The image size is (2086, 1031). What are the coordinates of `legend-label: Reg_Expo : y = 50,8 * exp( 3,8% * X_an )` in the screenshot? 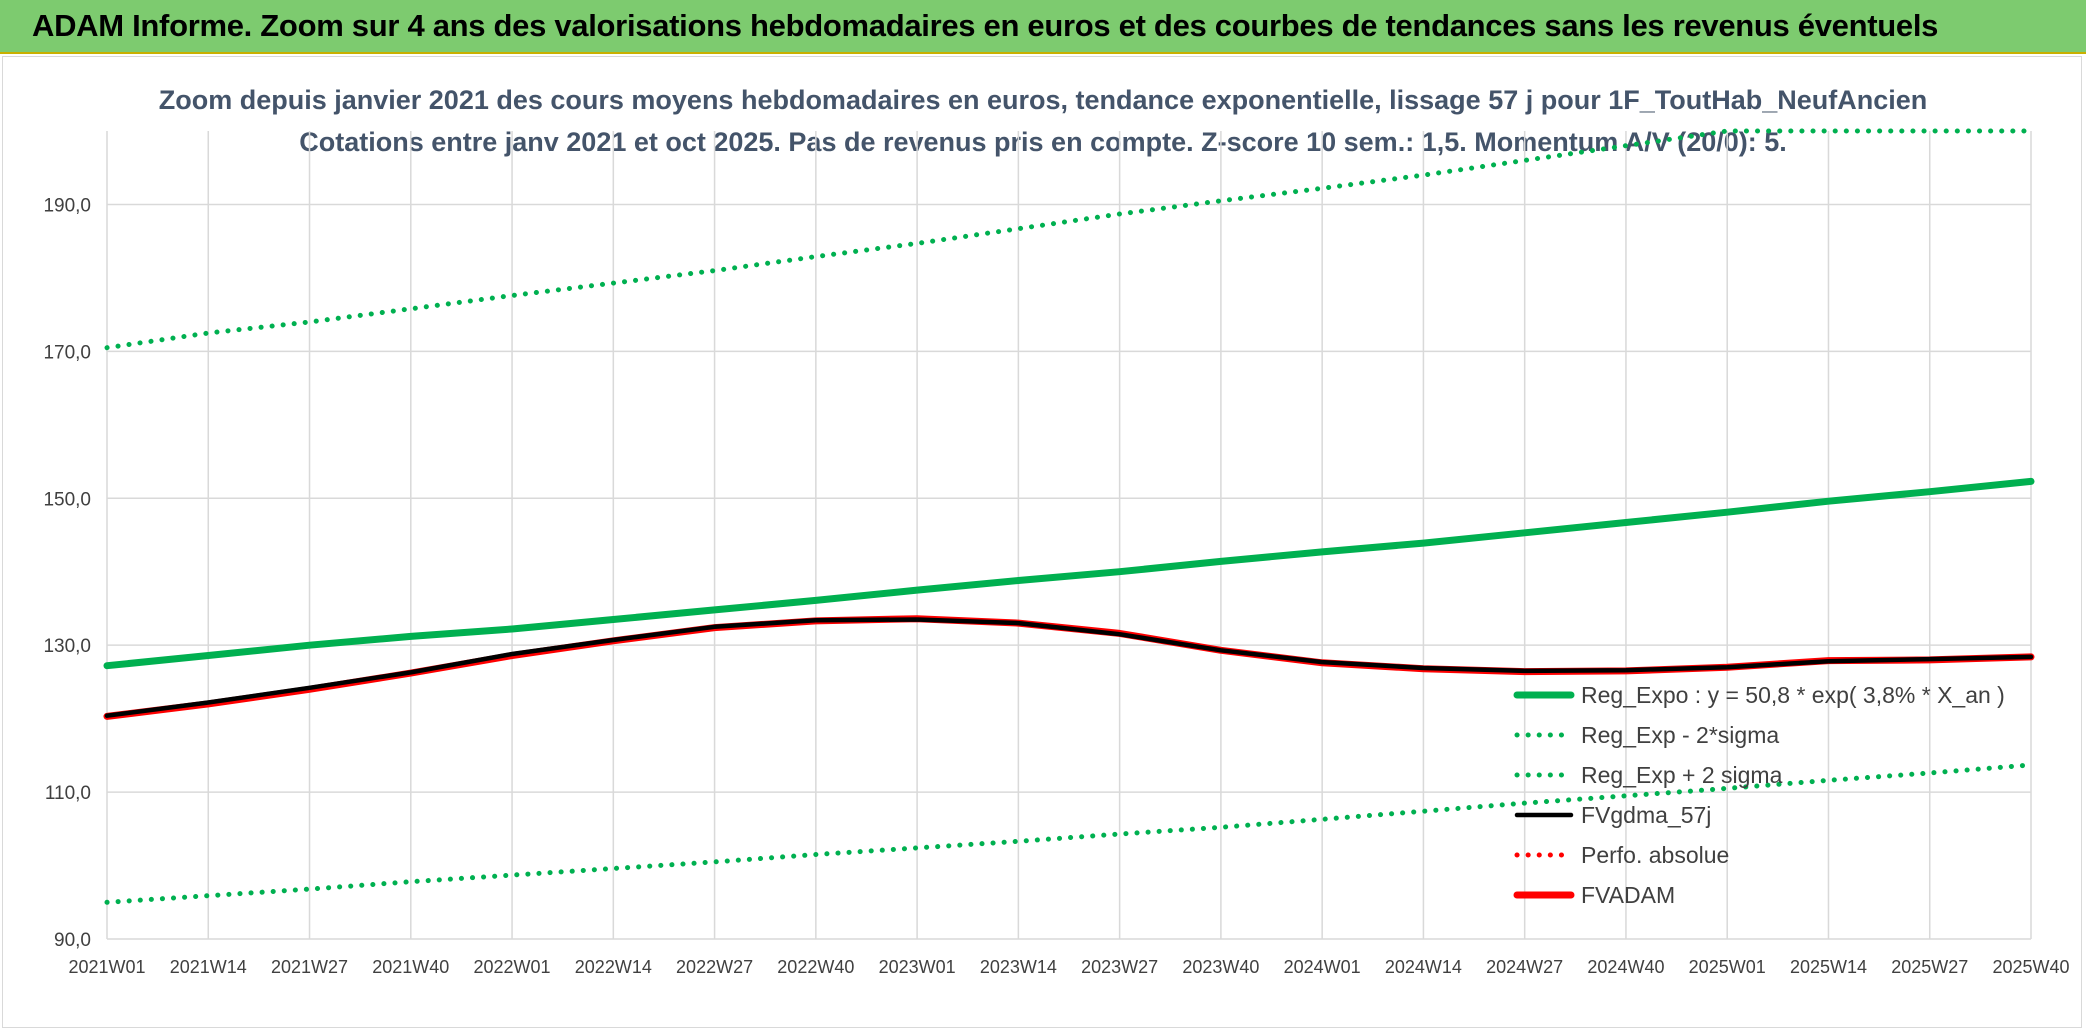 It's located at (1793, 695).